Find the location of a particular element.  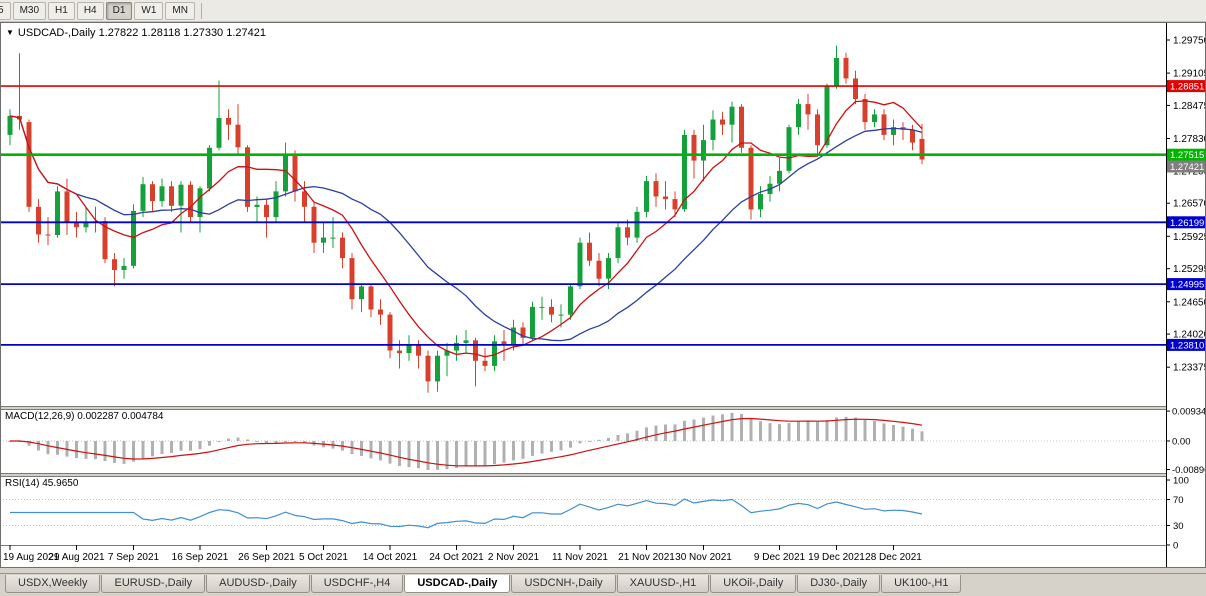

svg-text: 1.24995 is located at coordinates (1187, 285).